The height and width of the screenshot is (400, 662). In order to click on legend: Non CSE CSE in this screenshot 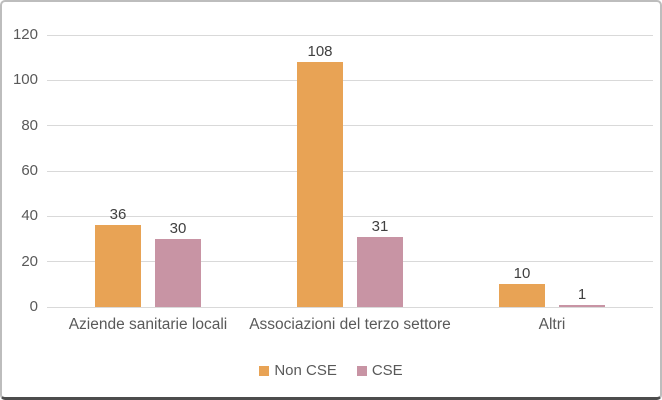, I will do `click(331, 370)`.